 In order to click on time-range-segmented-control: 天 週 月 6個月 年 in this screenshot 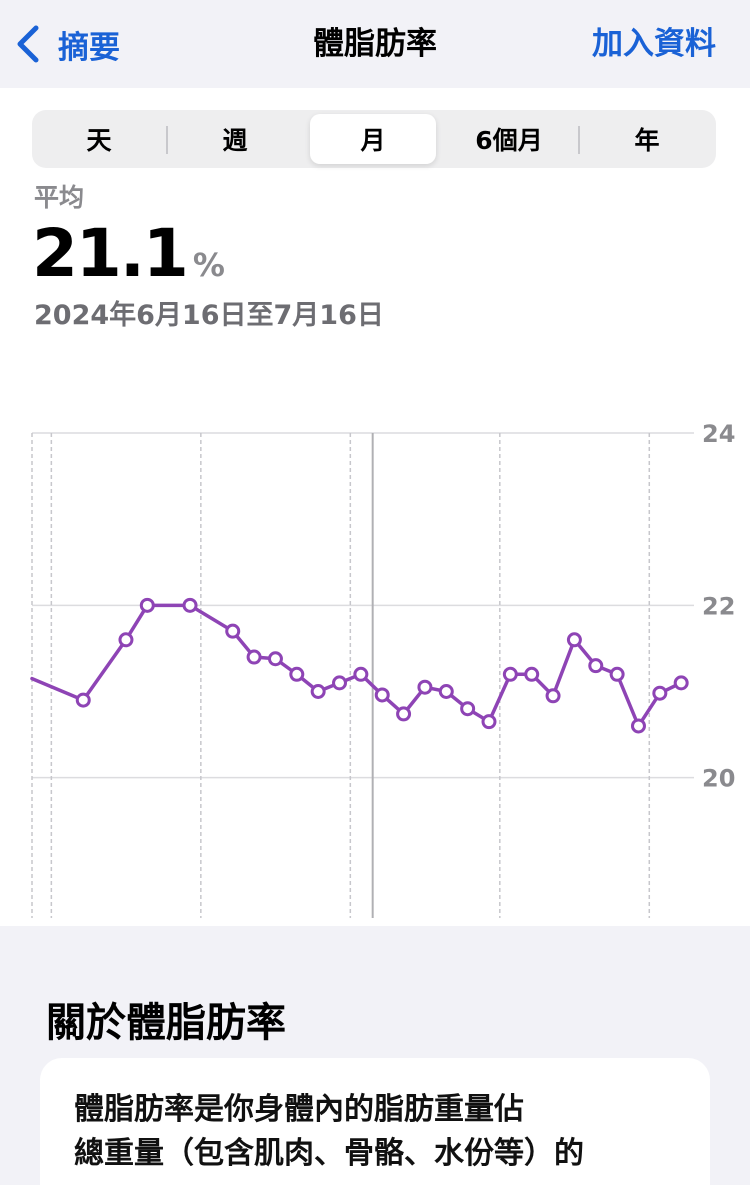, I will do `click(374, 139)`.